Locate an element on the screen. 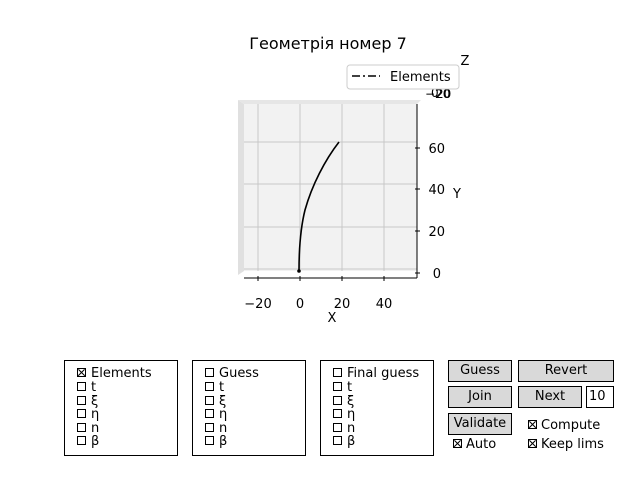 The width and height of the screenshot is (640, 480). y-tick-label: 0 is located at coordinates (437, 274).